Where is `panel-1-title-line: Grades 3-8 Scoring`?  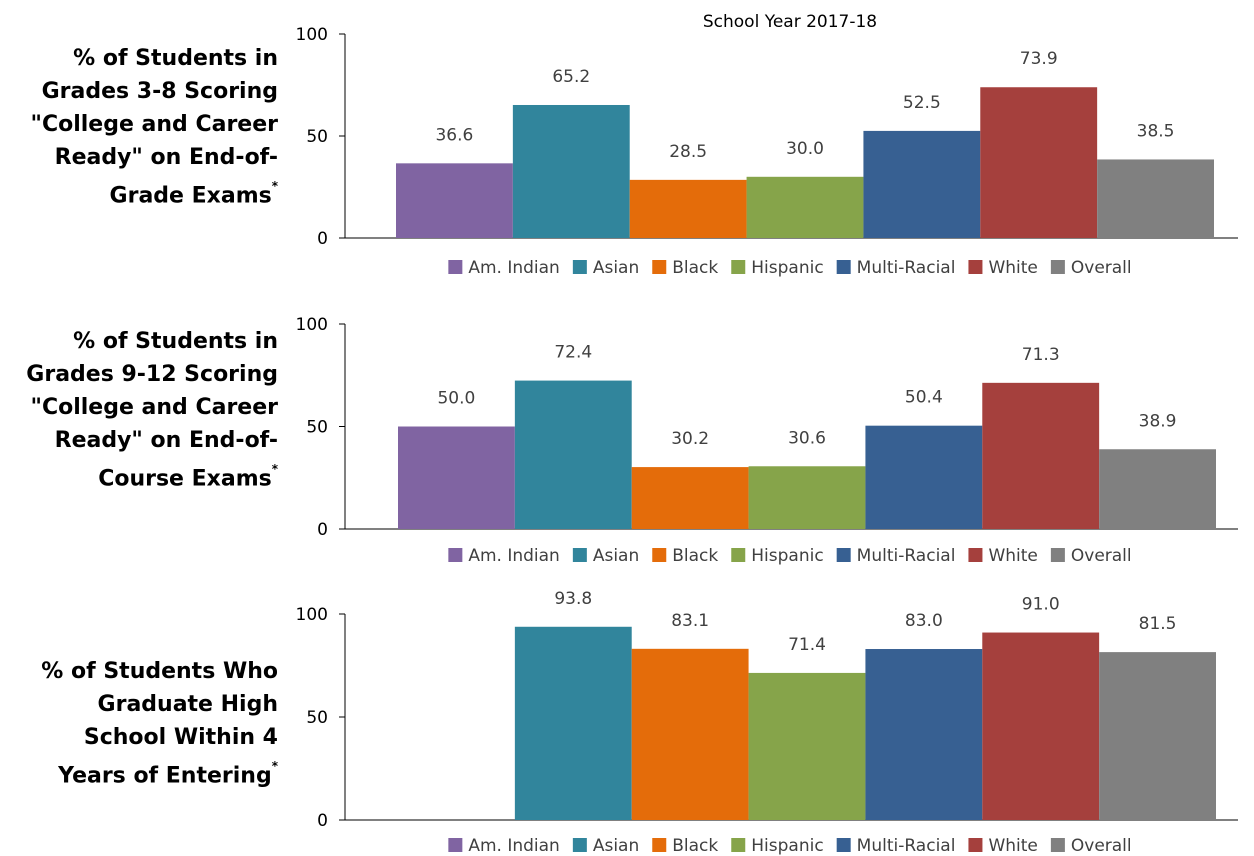 panel-1-title-line: Grades 3-8 Scoring is located at coordinates (159, 91).